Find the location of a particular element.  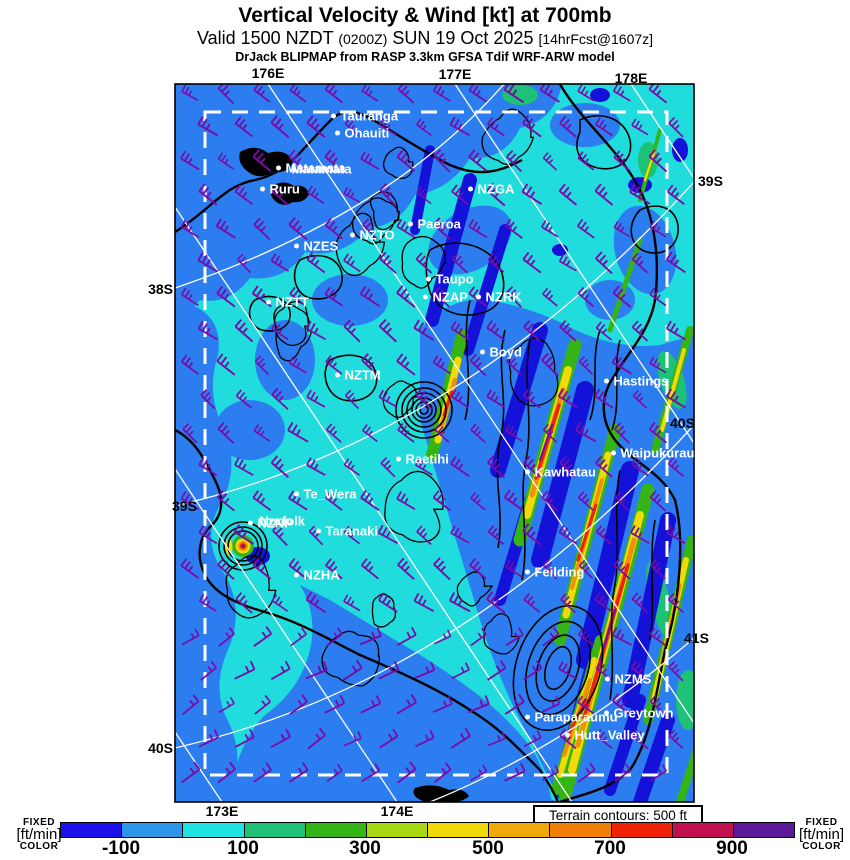

station-label: Greytown is located at coordinates (638, 713).